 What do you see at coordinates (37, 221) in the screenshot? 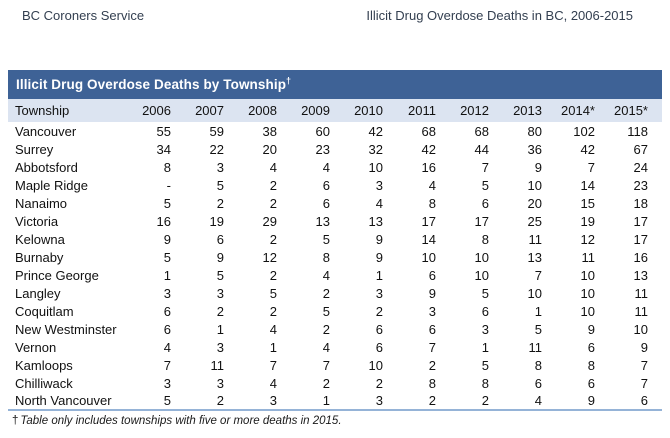
I see `township-cell: Victoria` at bounding box center [37, 221].